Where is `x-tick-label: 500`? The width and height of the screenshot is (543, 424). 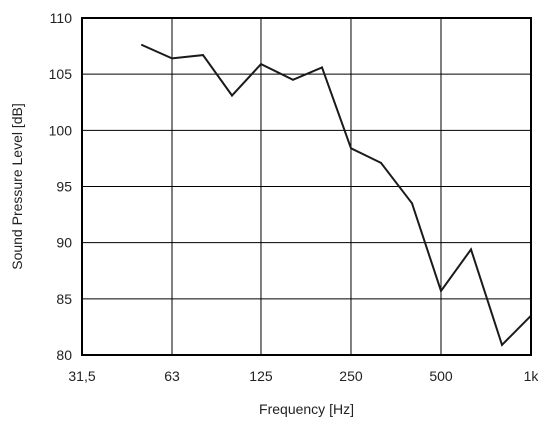 x-tick-label: 500 is located at coordinates (441, 376).